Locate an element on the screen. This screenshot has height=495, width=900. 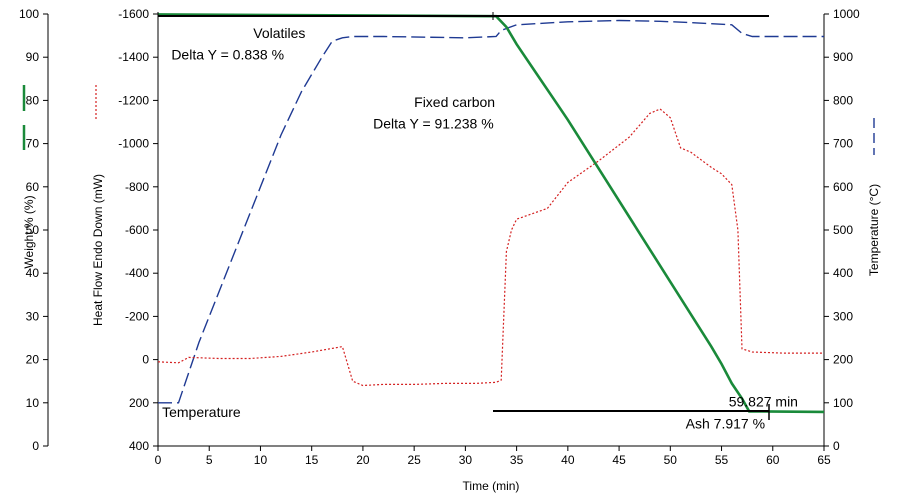
weight-tick-label: 100 is located at coordinates (29, 14).